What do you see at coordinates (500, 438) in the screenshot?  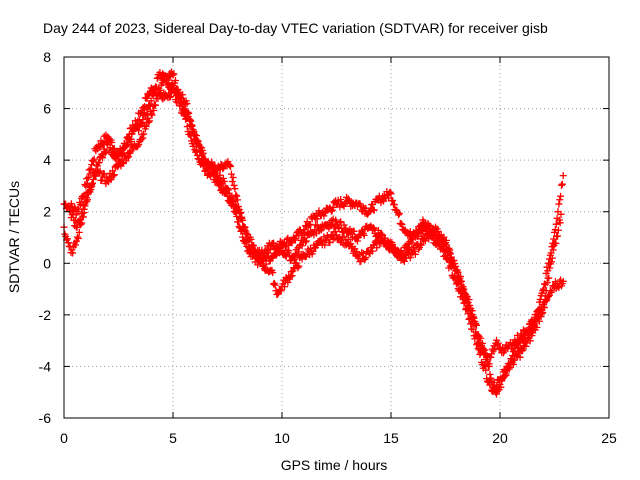 I see `x-tick-label: 20` at bounding box center [500, 438].